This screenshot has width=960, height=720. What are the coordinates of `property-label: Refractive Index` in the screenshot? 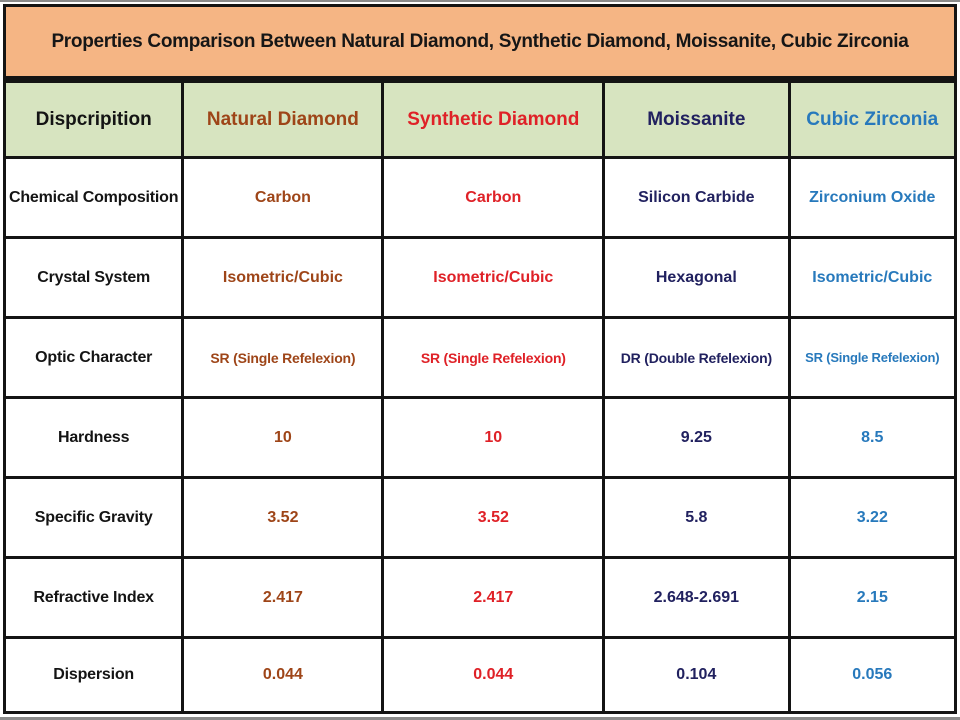 It's located at (93, 597).